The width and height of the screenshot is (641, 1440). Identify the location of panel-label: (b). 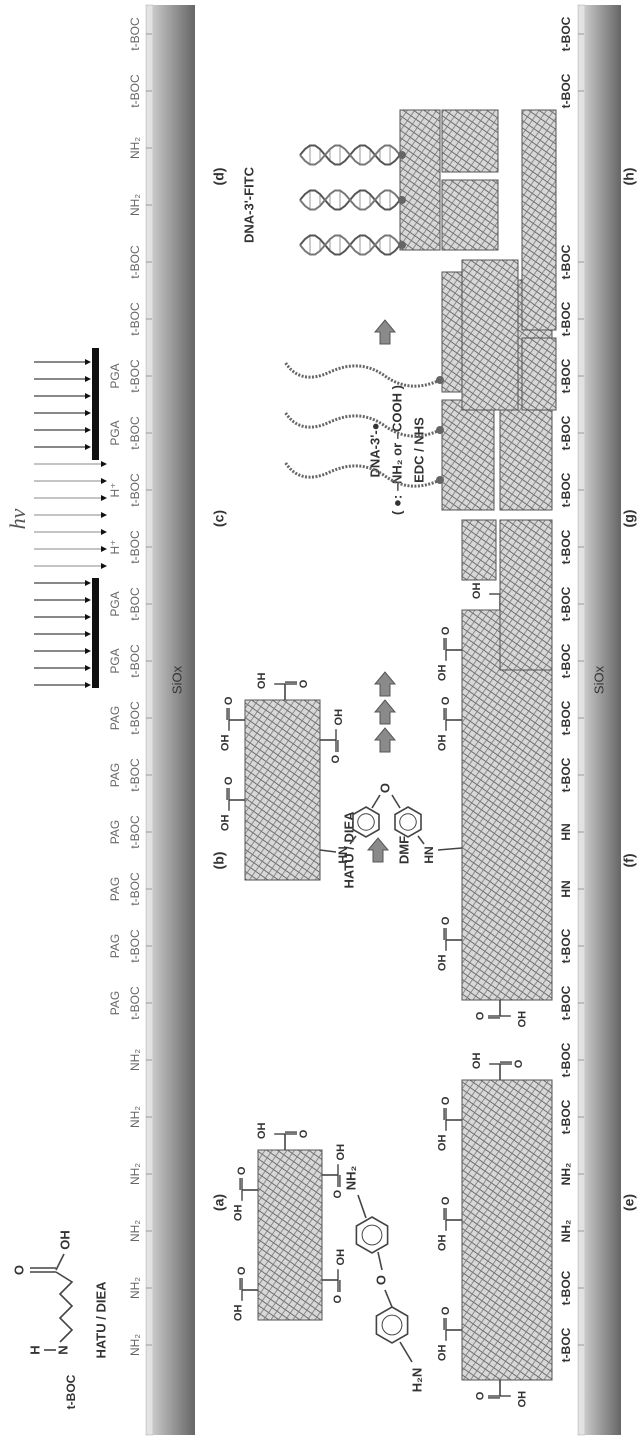
(219, 861).